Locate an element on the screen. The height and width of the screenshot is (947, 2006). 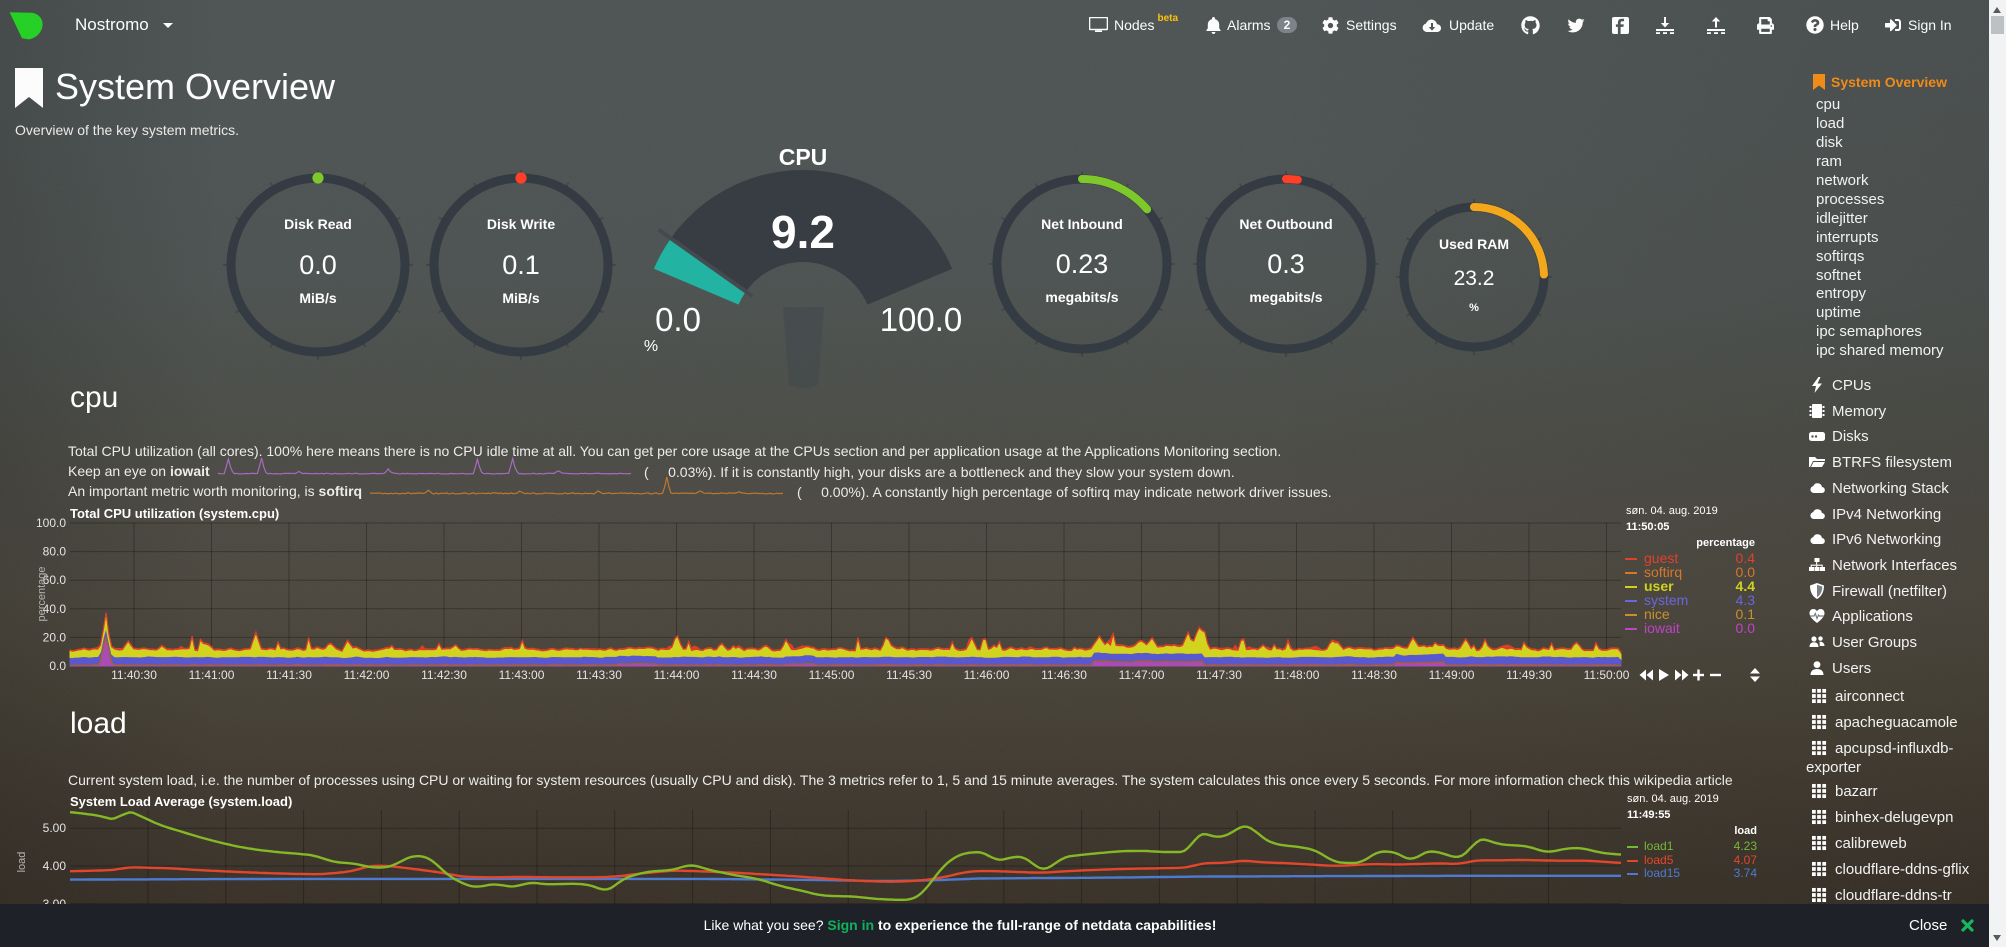
svg-text: 23.2 is located at coordinates (1474, 278).